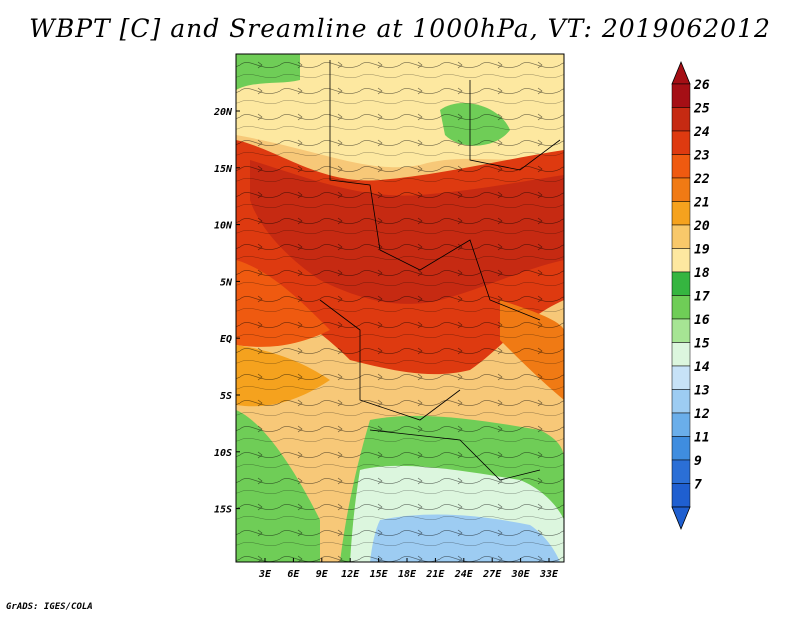 Image resolution: width=800 pixels, height=618 pixels. Describe the element at coordinates (701, 156) in the screenshot. I see `colorbar-label: 23` at that location.